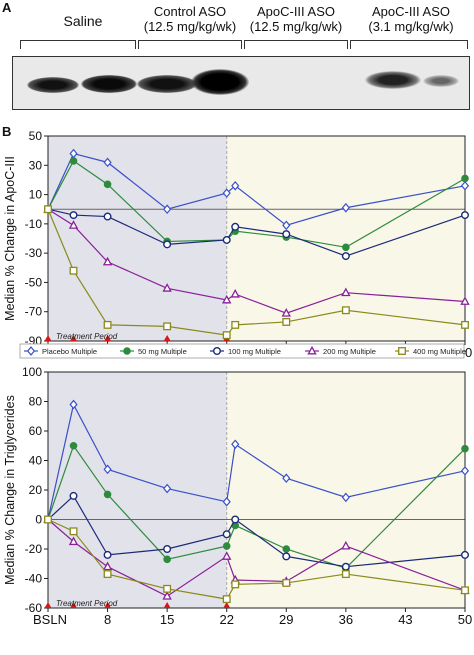  What do you see at coordinates (32, 372) in the screenshot?
I see `y-tick-label: 100` at bounding box center [32, 372].